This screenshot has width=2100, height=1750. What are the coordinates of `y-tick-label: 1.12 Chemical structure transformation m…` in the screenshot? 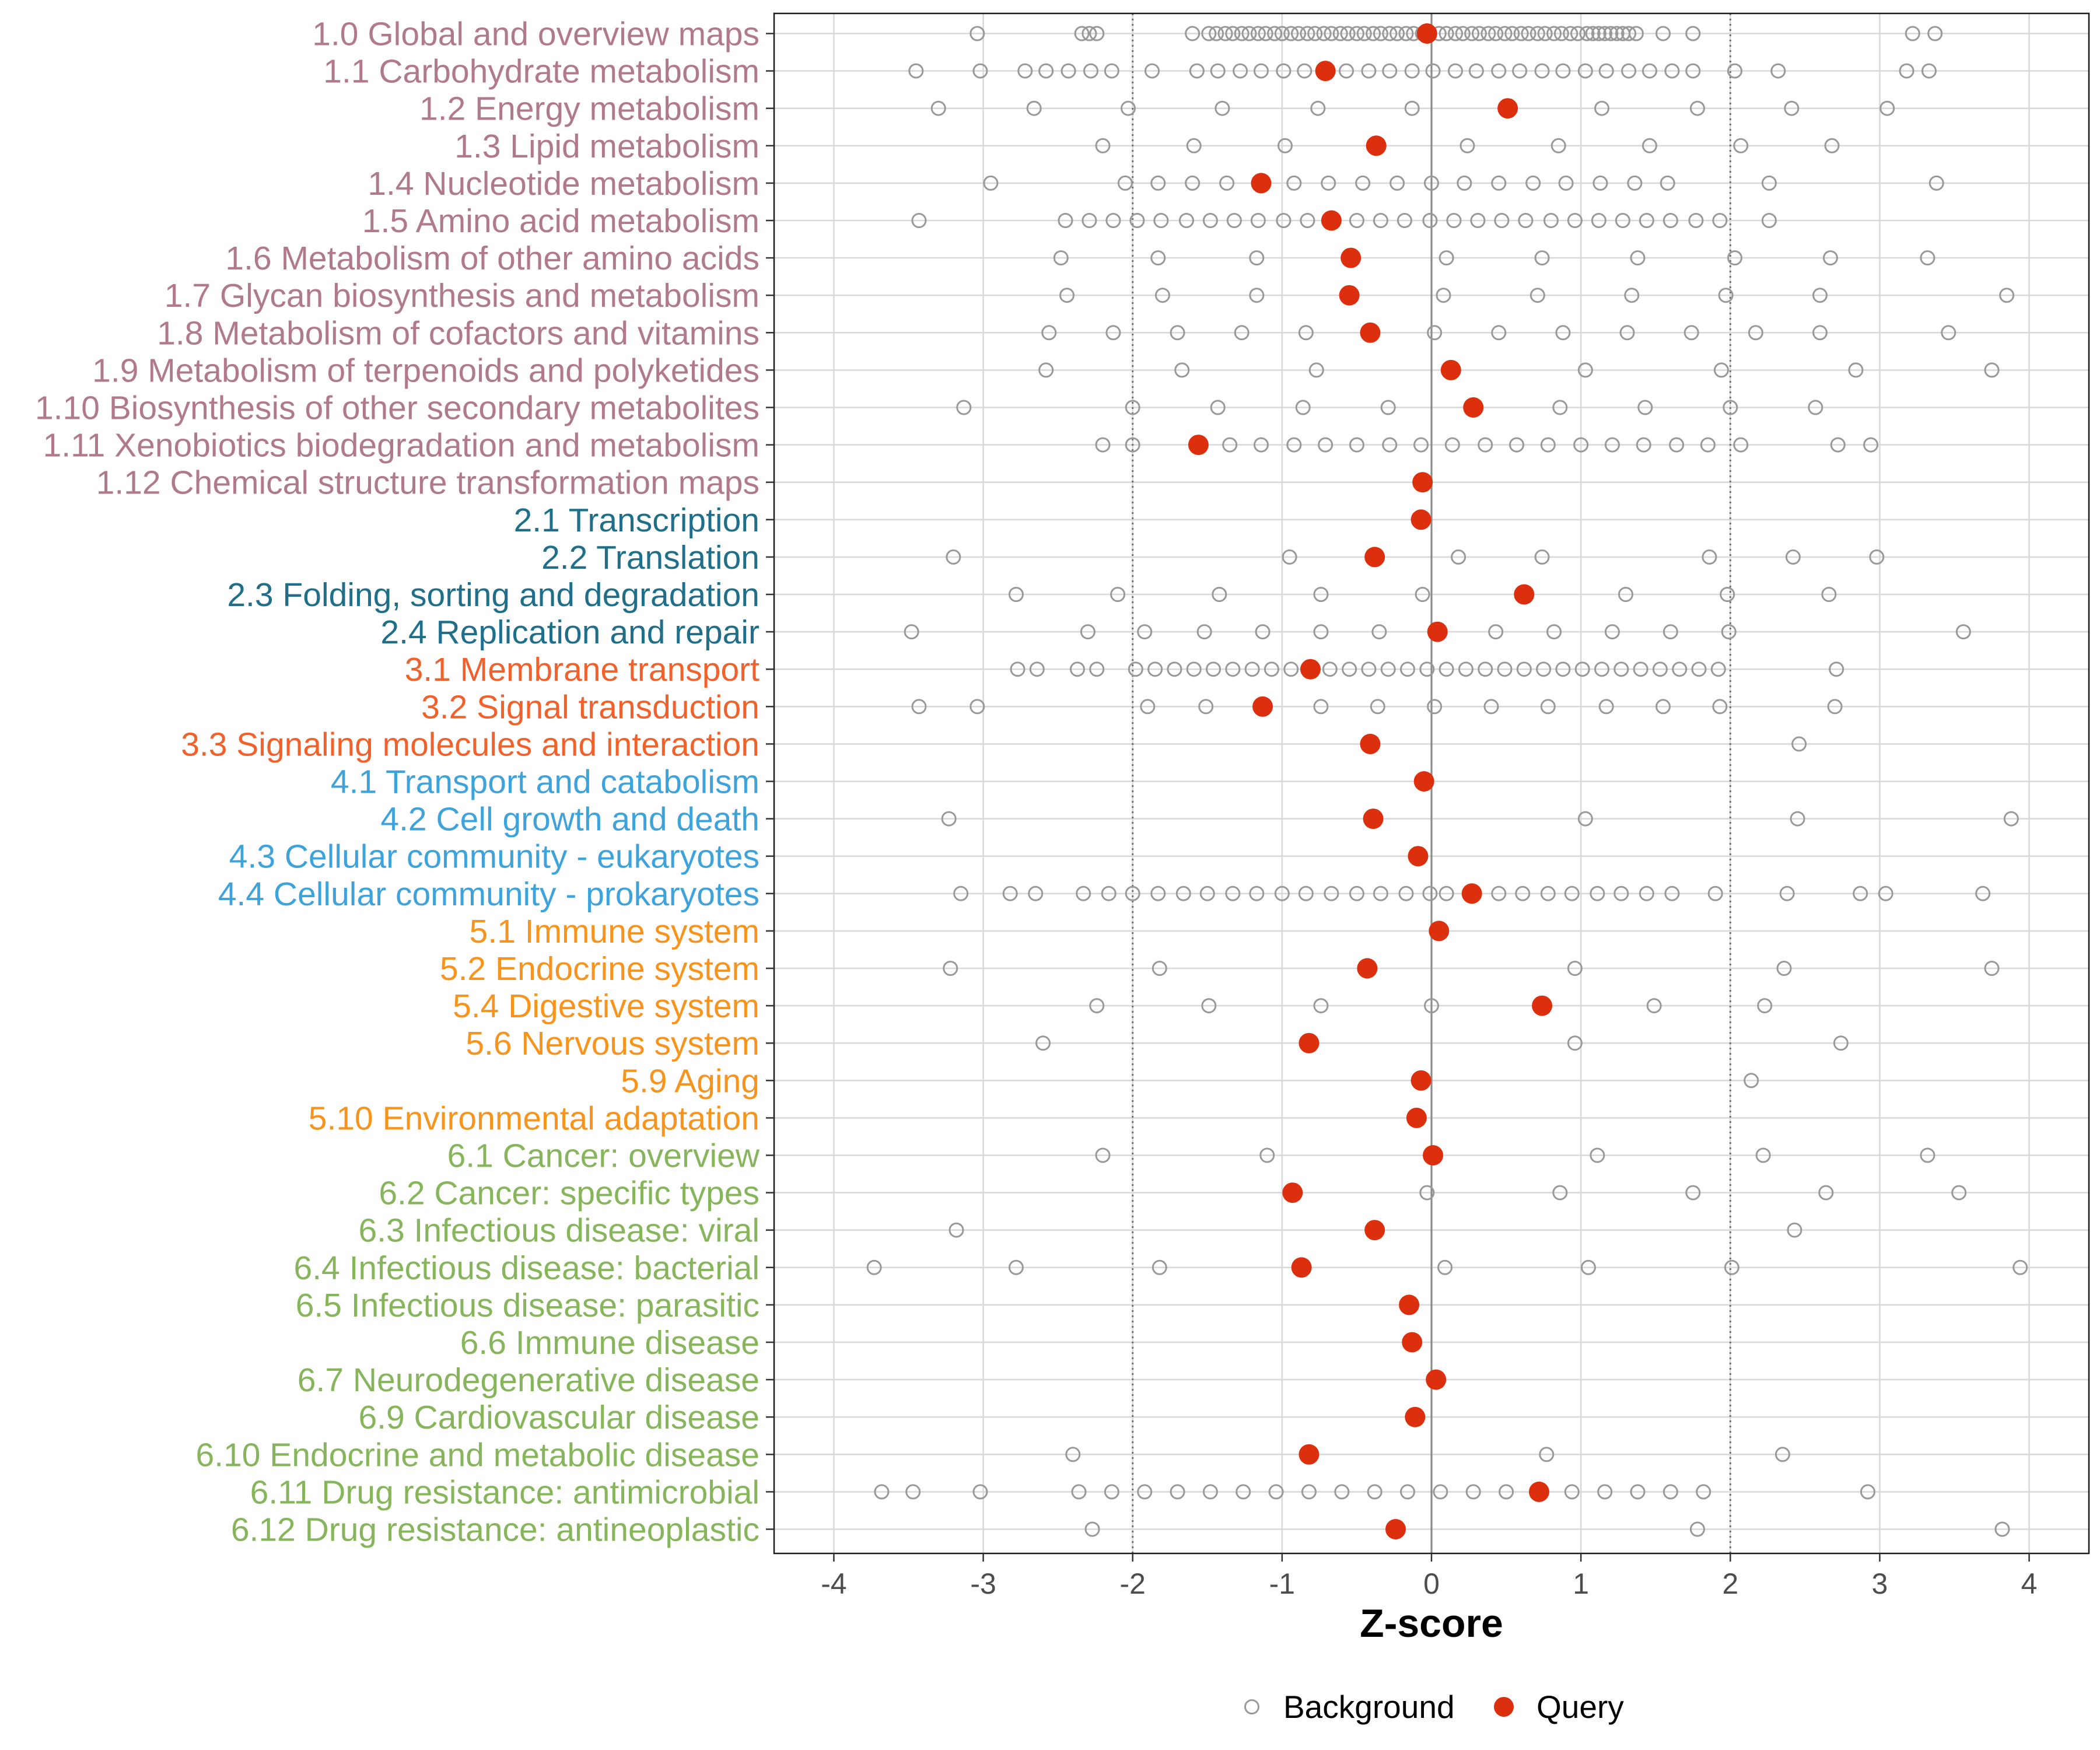 It's located at (428, 483).